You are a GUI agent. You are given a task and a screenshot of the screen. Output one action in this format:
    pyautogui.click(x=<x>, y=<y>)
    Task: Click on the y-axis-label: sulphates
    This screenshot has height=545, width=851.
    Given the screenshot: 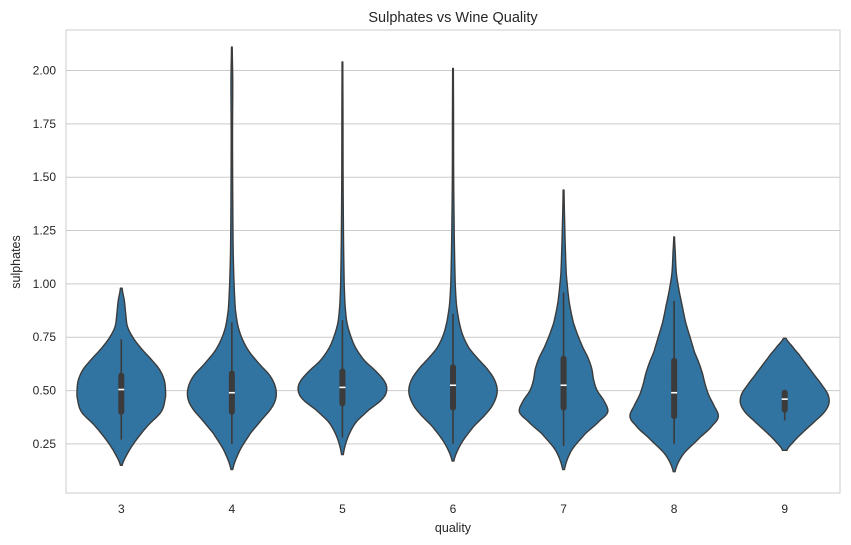 What is the action you would take?
    pyautogui.click(x=16, y=262)
    